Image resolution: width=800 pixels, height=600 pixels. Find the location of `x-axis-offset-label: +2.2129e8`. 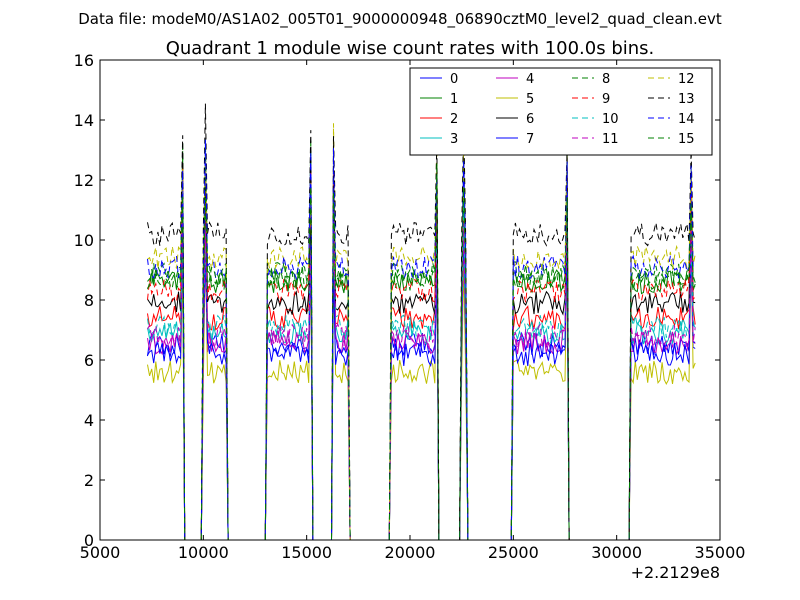

x-axis-offset-label: +2.2129e8 is located at coordinates (675, 572).